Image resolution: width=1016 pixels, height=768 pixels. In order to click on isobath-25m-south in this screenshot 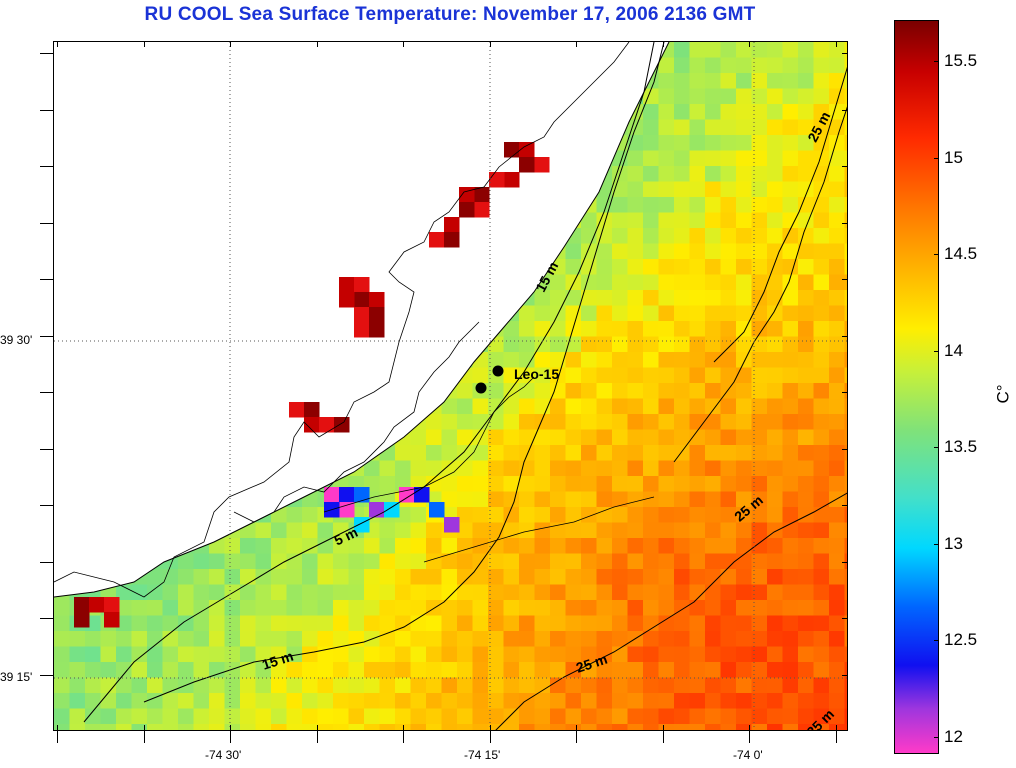, I will do `click(671, 611)`.